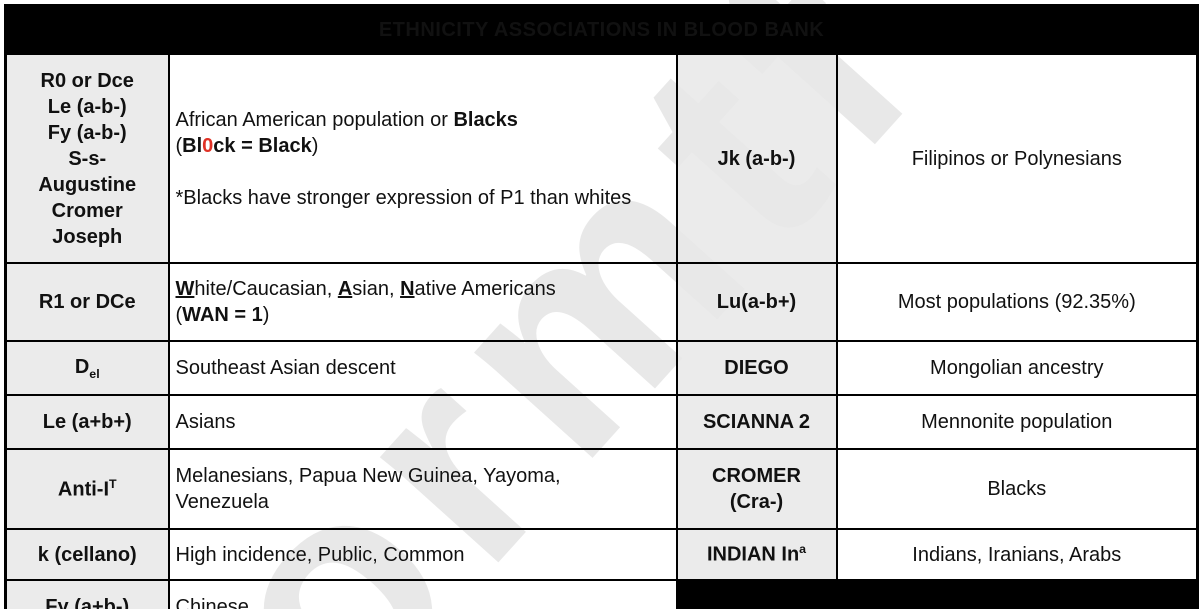 This screenshot has height=609, width=1200. What do you see at coordinates (87, 594) in the screenshot?
I see `antigen-label-cell: Fy (a+b-)` at bounding box center [87, 594].